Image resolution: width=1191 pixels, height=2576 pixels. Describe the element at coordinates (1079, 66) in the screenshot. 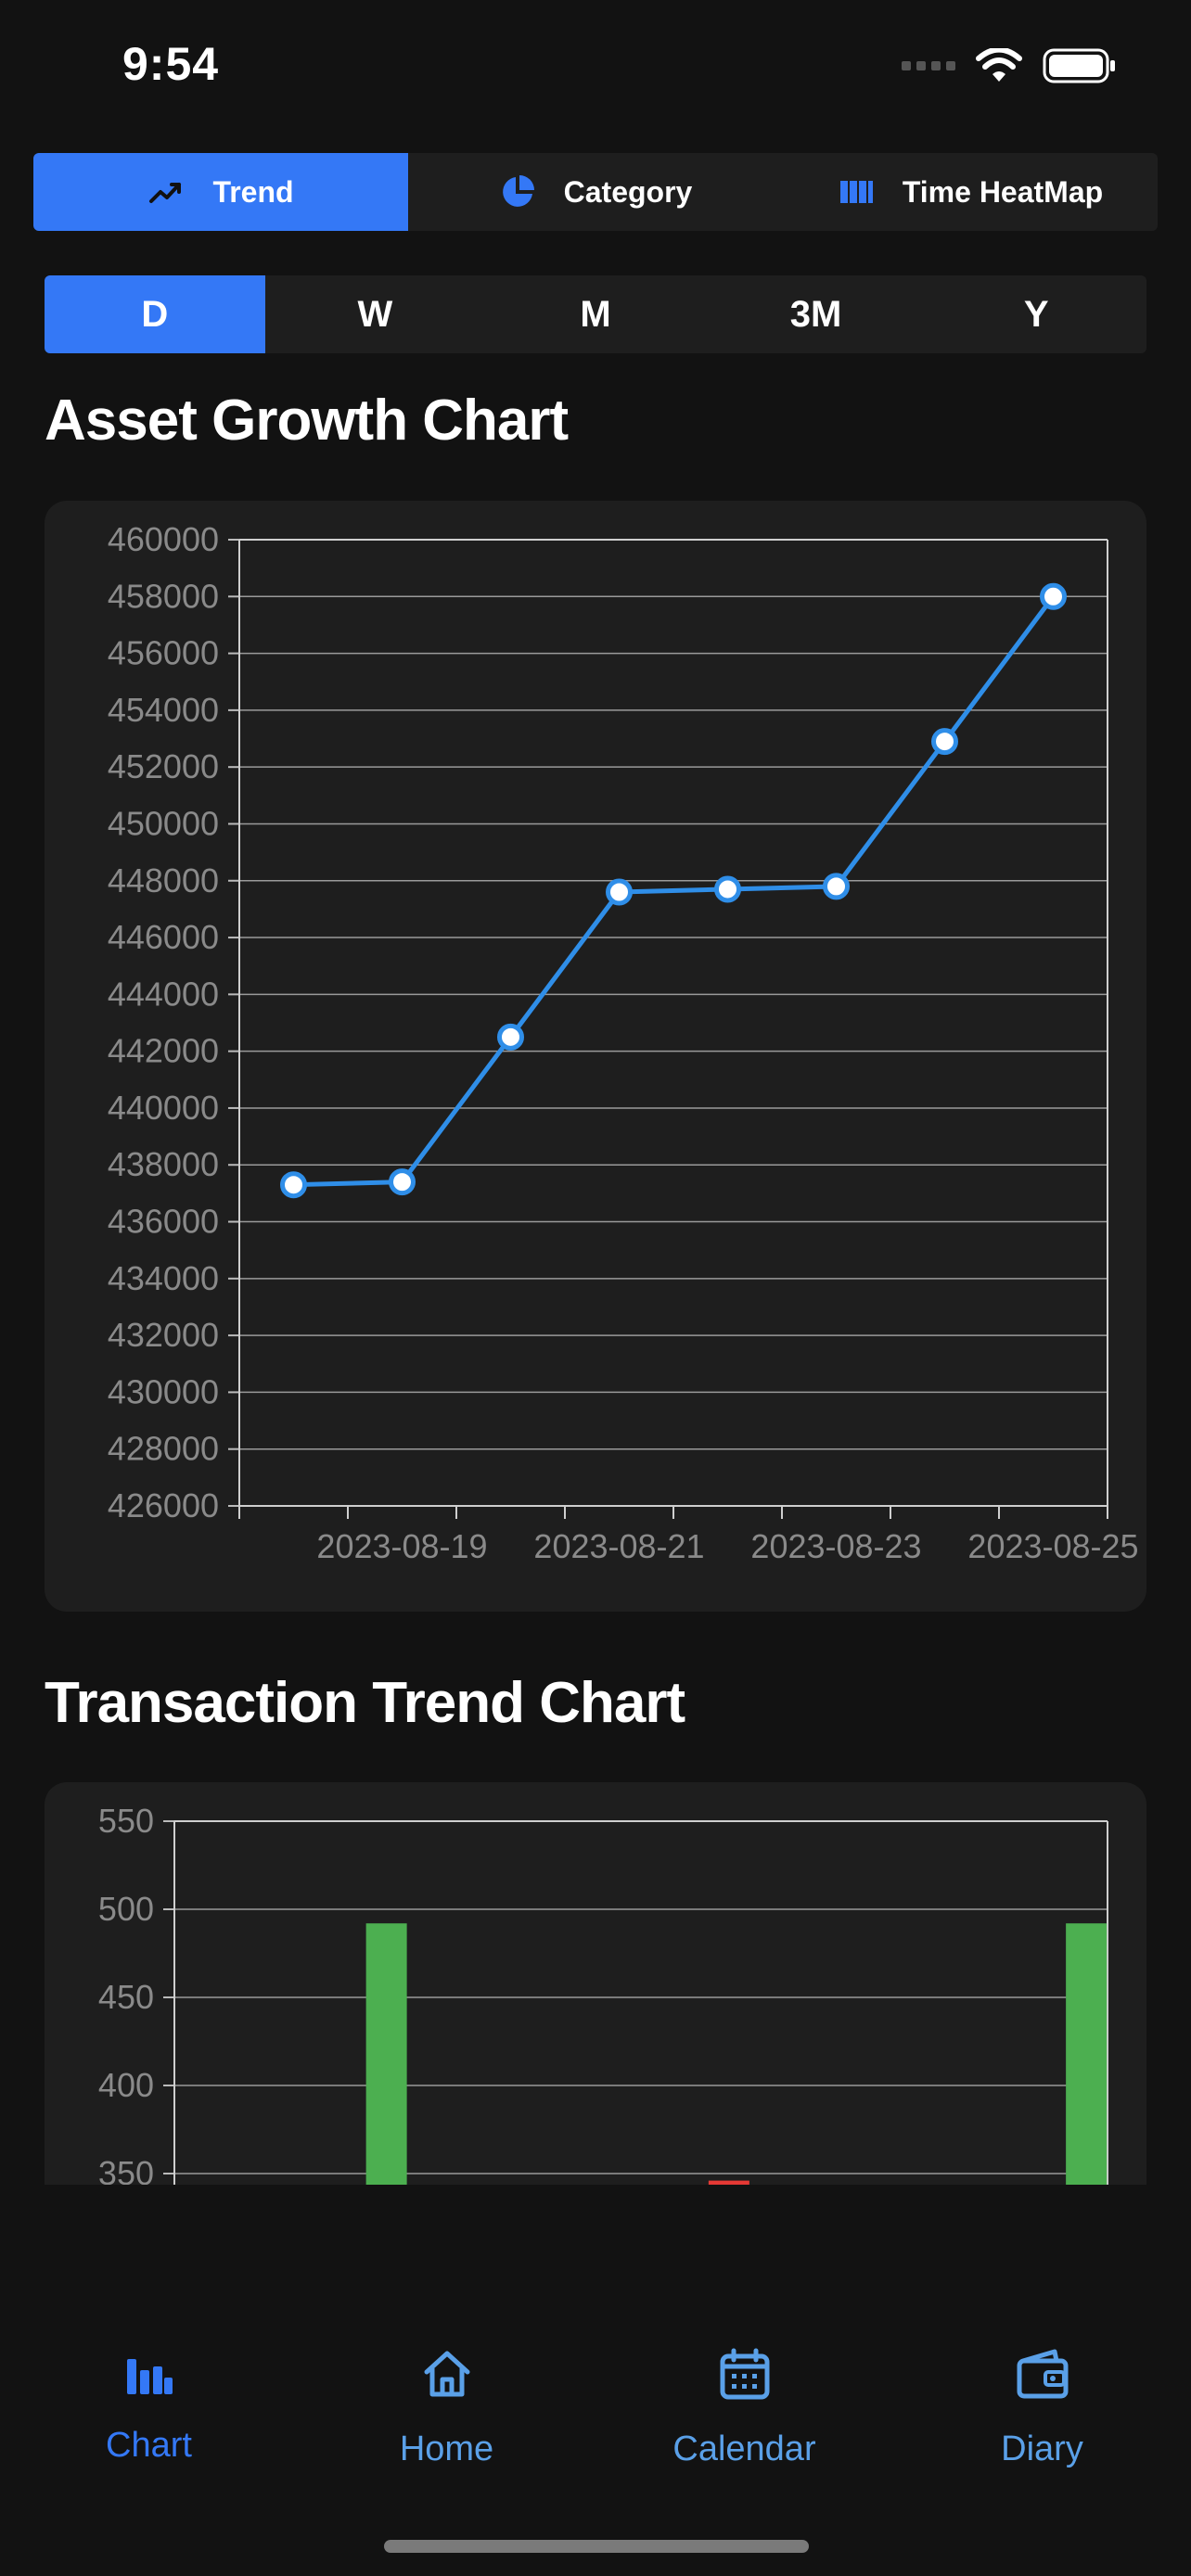

I see `battery-icon` at that location.